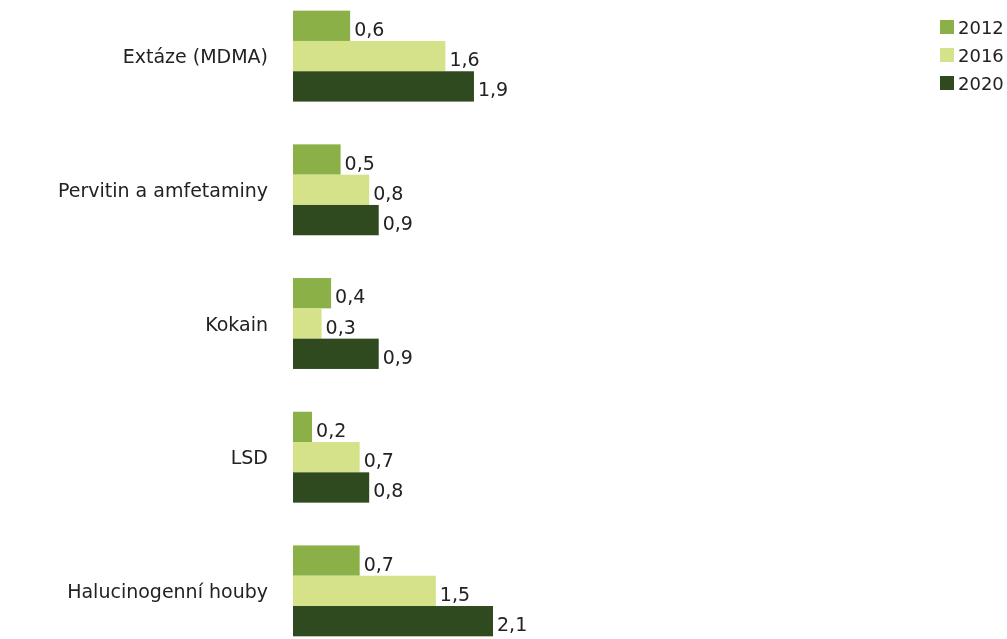  I want to click on legend-label: 2016, so click(981, 55).